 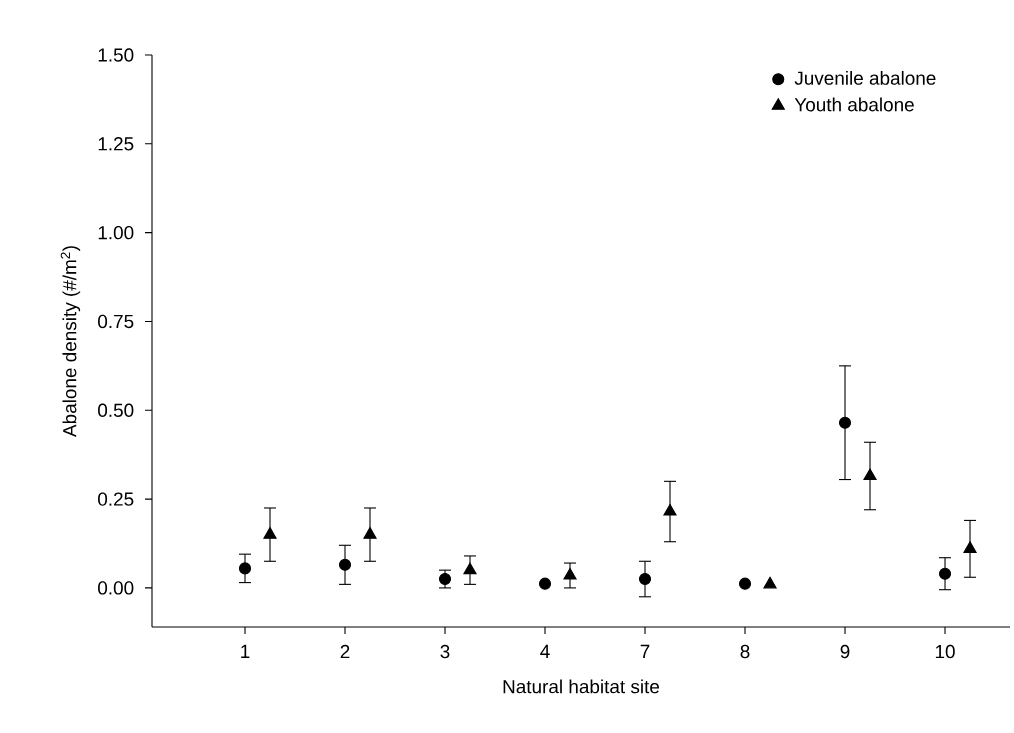 I want to click on x-tick-label: 10, so click(x=945, y=651).